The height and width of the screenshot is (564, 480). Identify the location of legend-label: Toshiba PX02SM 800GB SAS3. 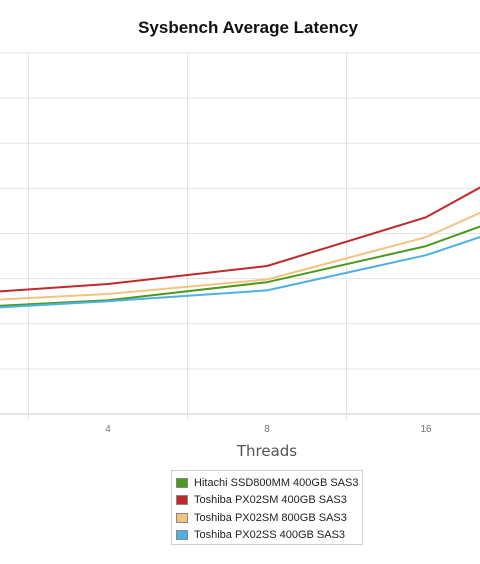
(270, 517).